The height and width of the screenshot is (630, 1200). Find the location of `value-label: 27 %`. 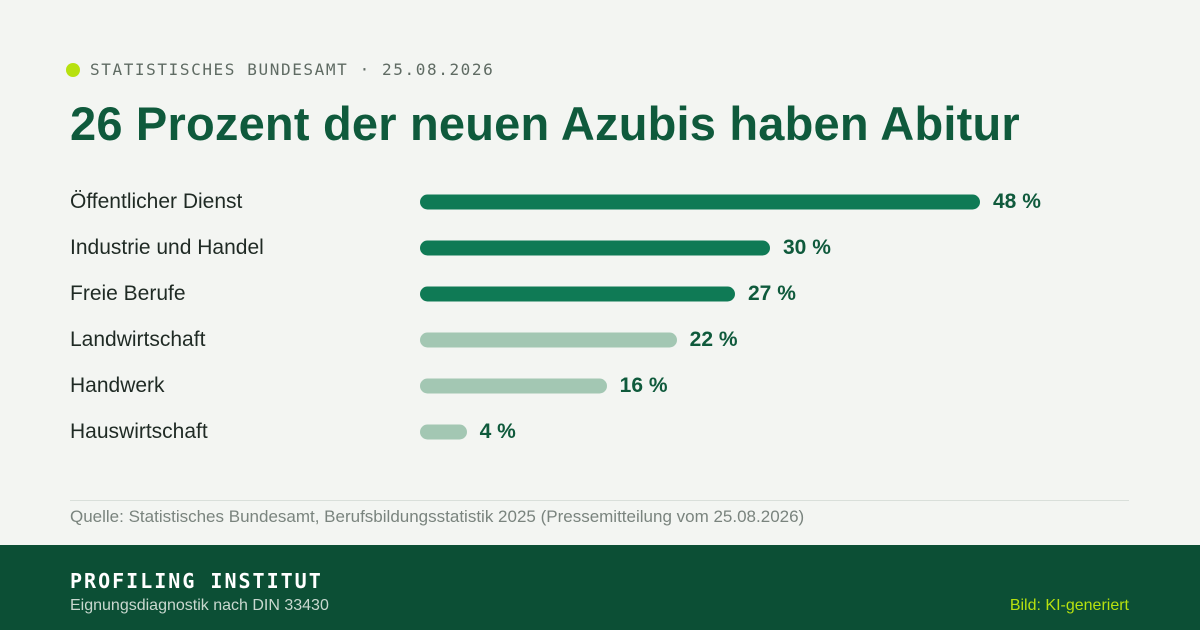

value-label: 27 % is located at coordinates (772, 293).